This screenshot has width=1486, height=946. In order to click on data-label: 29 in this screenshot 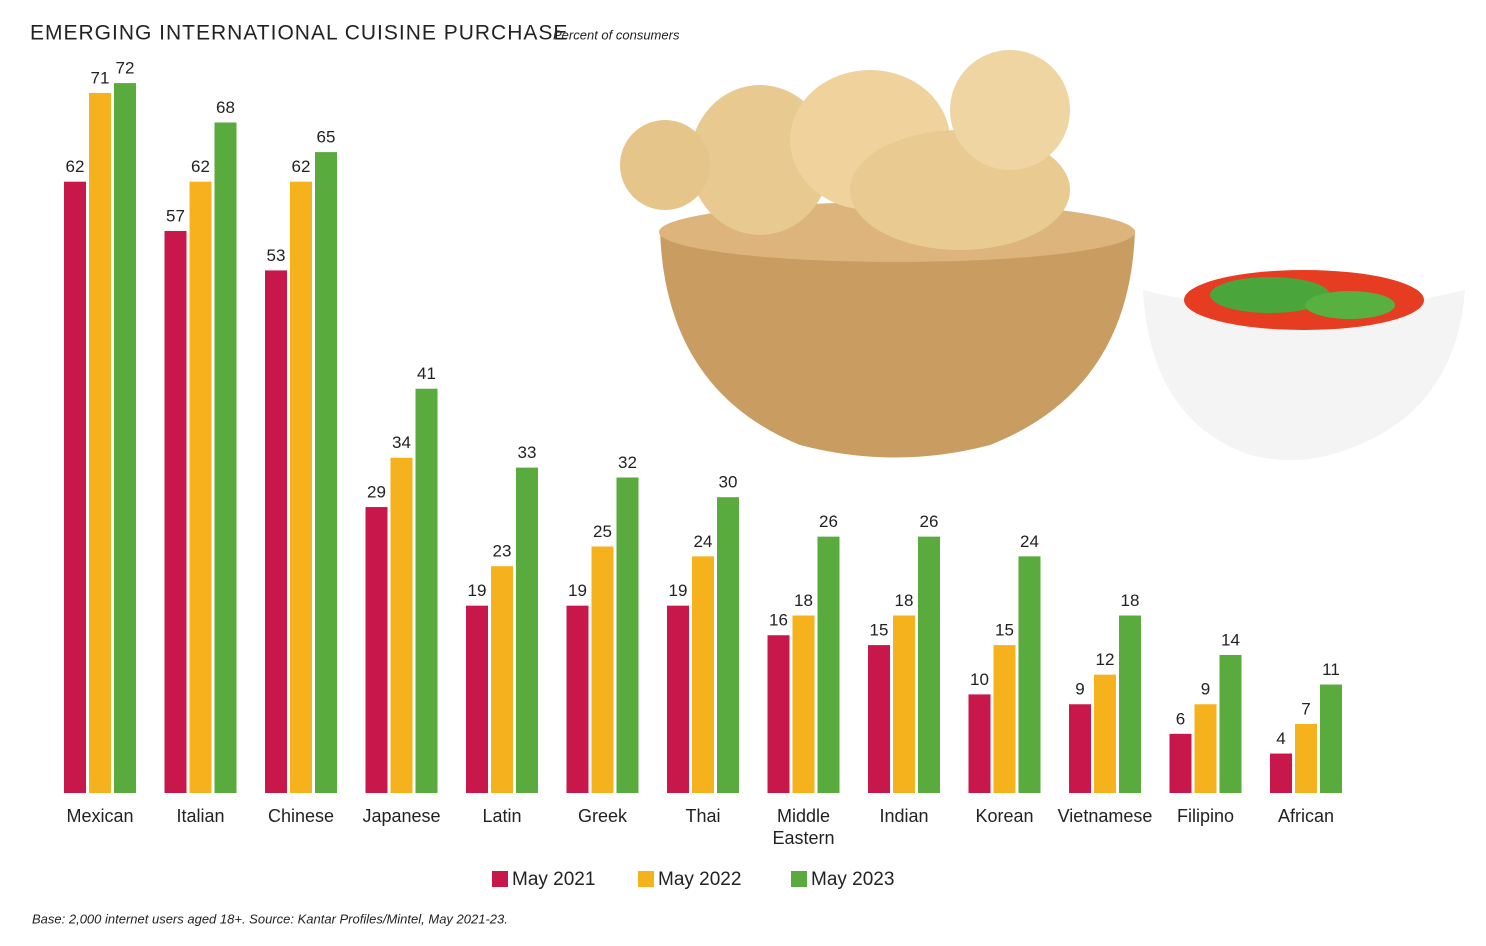, I will do `click(376, 492)`.